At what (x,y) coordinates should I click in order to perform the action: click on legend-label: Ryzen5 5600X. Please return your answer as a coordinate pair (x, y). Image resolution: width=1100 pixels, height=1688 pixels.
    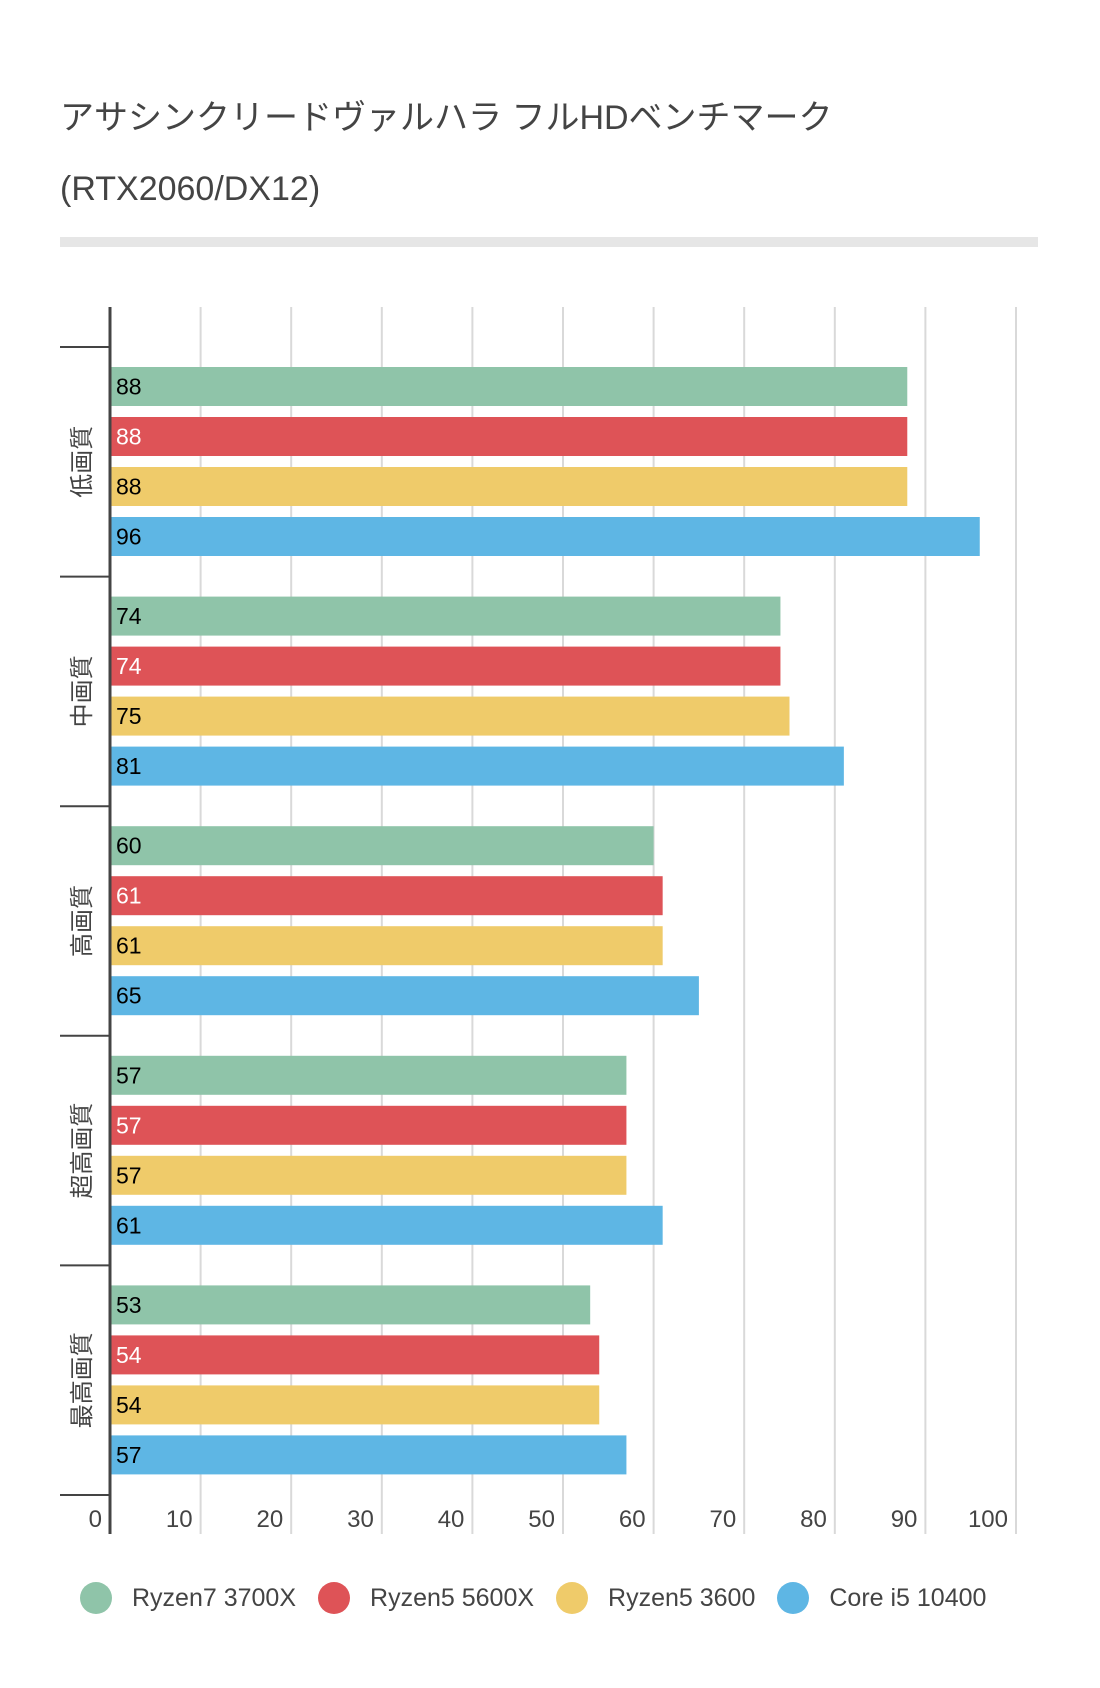
    Looking at the image, I should click on (452, 1597).